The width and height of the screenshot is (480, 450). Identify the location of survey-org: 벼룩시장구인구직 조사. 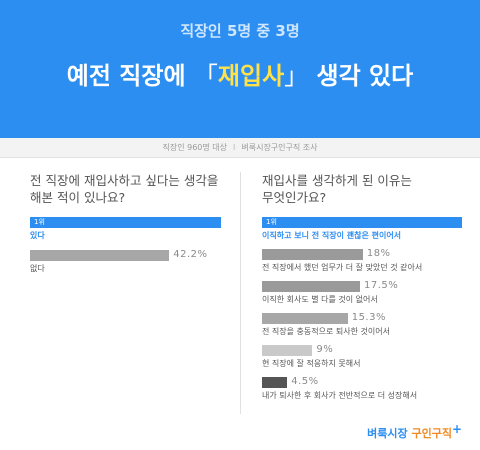
(279, 147).